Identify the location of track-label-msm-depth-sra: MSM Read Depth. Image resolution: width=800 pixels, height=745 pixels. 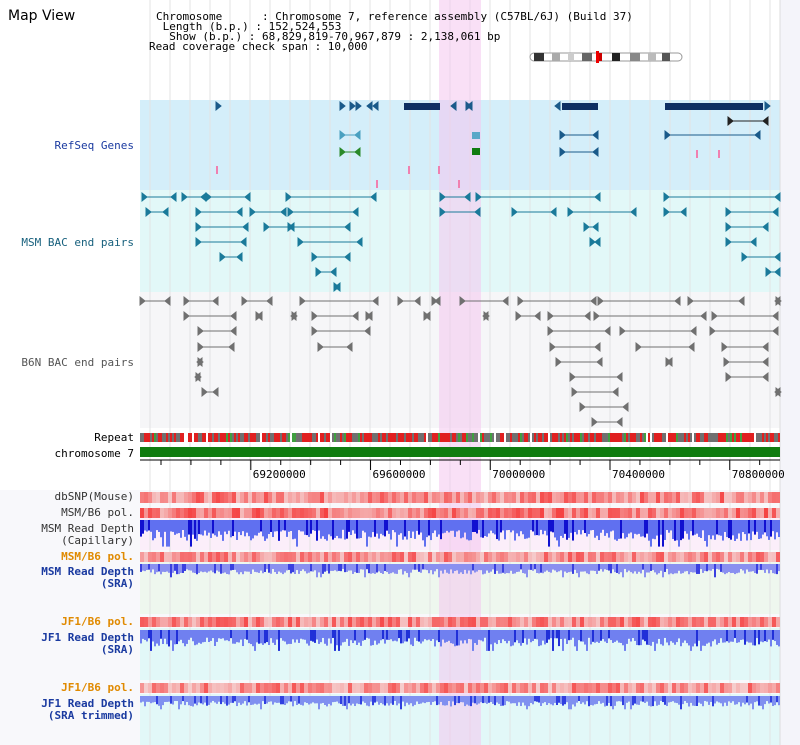
(87, 571).